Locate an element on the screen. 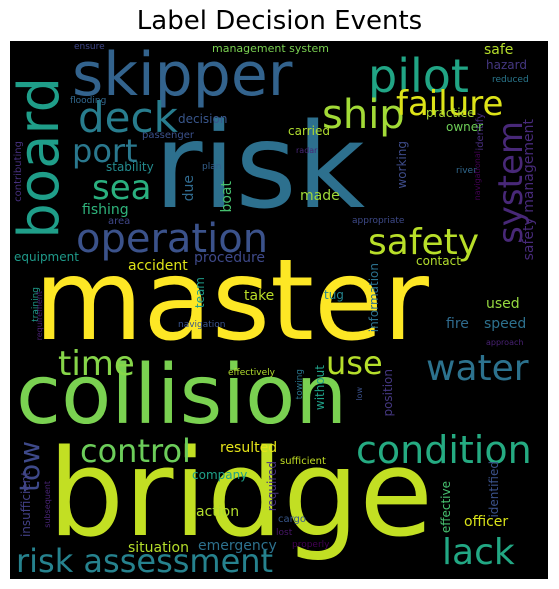  word-procedure: procedure is located at coordinates (230, 258).